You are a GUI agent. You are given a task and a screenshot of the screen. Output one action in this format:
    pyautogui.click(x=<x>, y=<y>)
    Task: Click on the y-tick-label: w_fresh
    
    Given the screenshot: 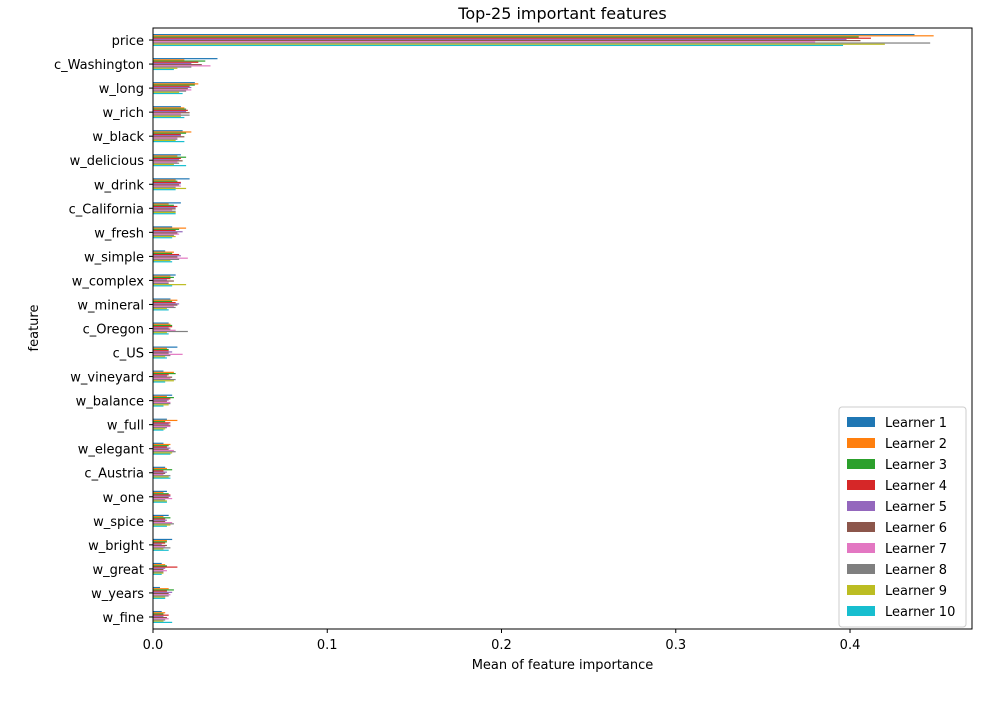 What is the action you would take?
    pyautogui.click(x=119, y=233)
    